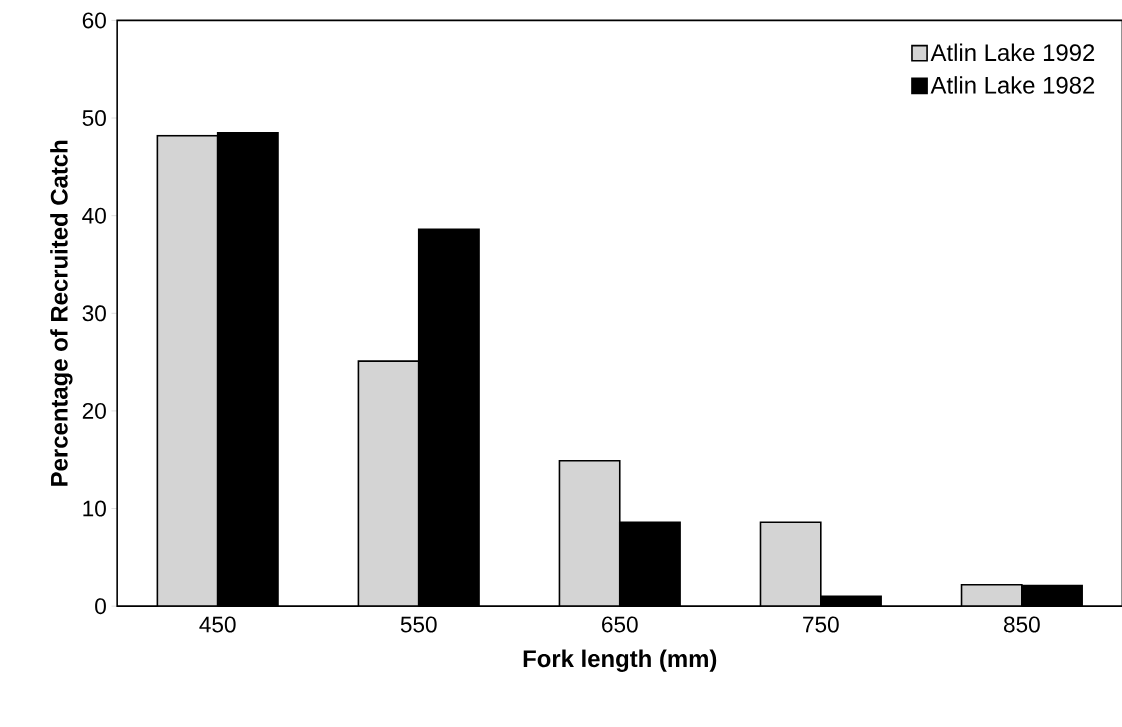 Image resolution: width=1122 pixels, height=727 pixels. What do you see at coordinates (217, 624) in the screenshot?
I see `x-tick-label: 450` at bounding box center [217, 624].